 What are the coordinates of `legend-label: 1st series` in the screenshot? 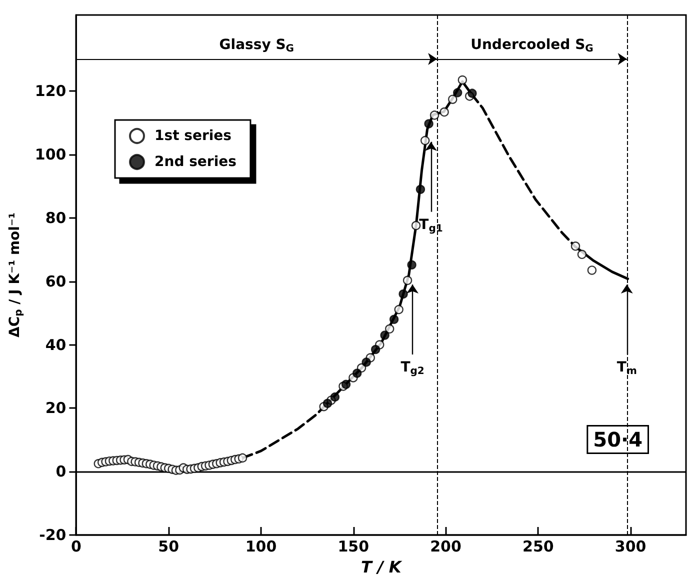 It's located at (193, 136).